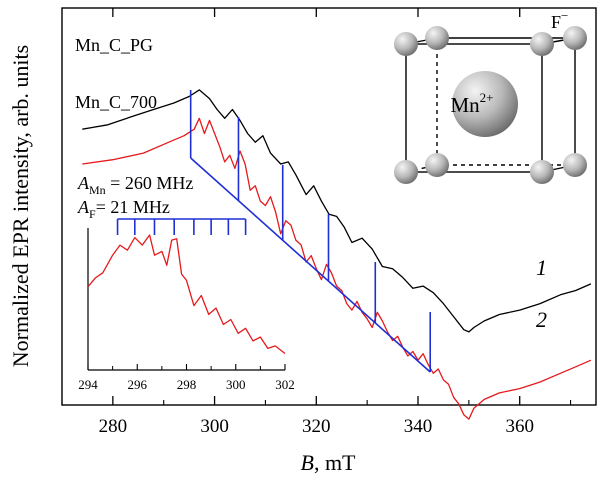 This screenshot has width=605, height=479. What do you see at coordinates (328, 462) in the screenshot?
I see `x-axis-label: B, mT` at bounding box center [328, 462].